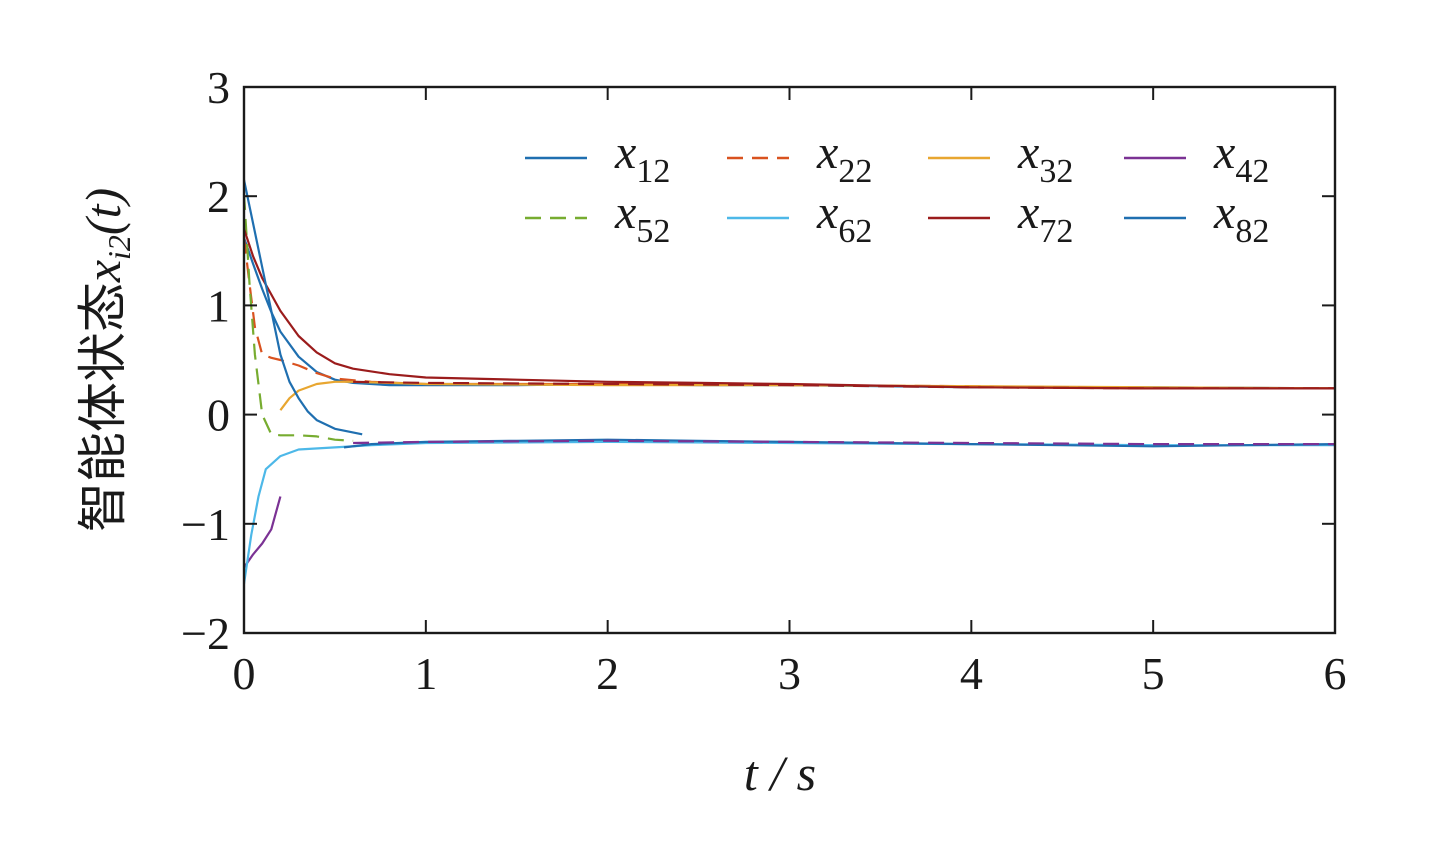 The height and width of the screenshot is (842, 1438). Describe the element at coordinates (897, 188) in the screenshot. I see `legend: x12 x22 x32 x42 x52 x62 x72 x82` at that location.